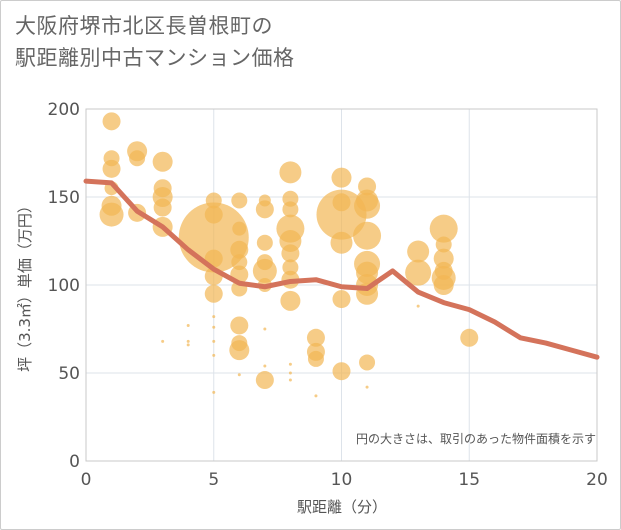  I want to click on y-tick-label: 100, so click(64, 286).